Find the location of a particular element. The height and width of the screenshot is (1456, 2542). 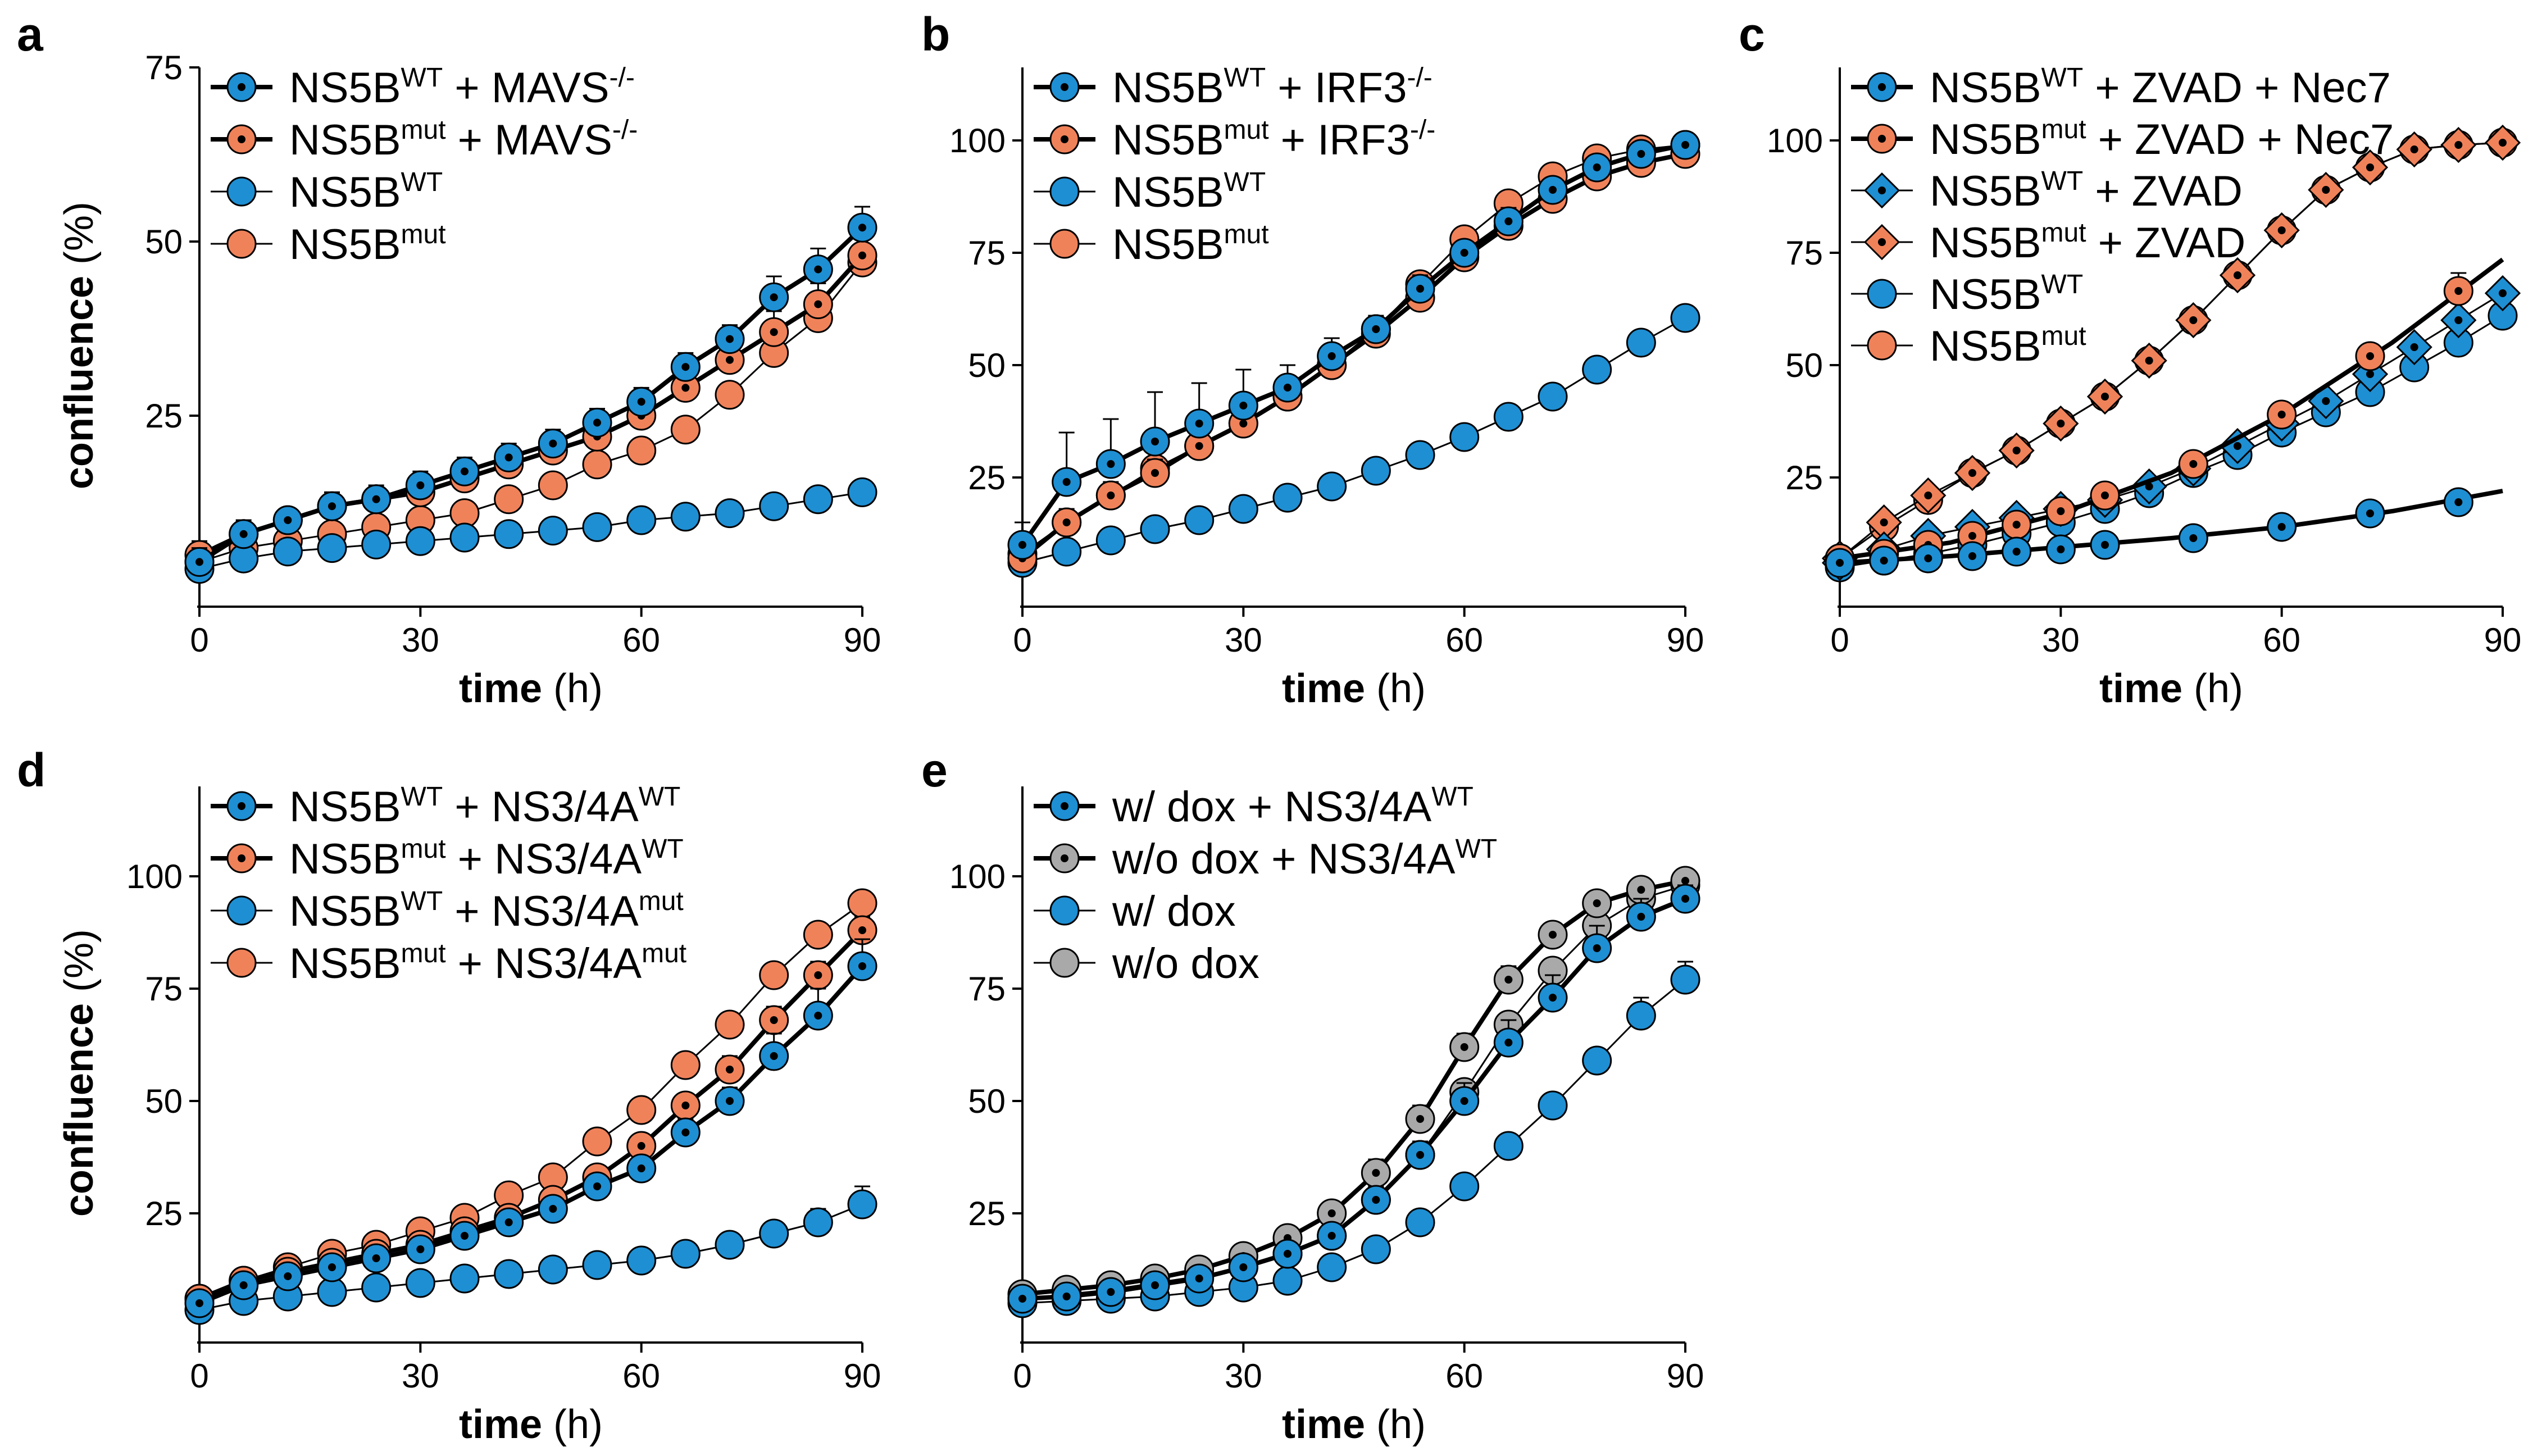

legend-entry: w/ dox + NS3/4AWT is located at coordinates (1293, 806).